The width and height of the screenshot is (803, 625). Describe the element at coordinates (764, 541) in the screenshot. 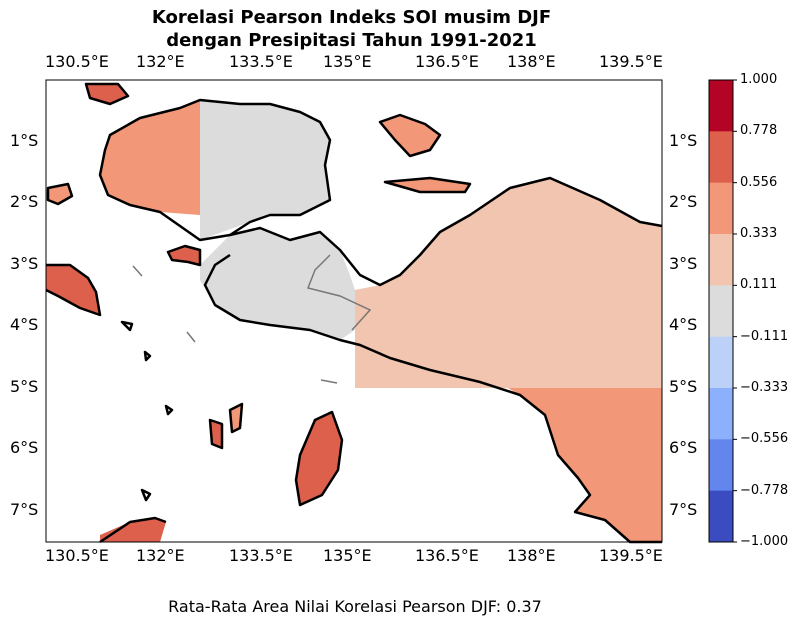

I see `colorbar-tick-label: −1.000` at that location.